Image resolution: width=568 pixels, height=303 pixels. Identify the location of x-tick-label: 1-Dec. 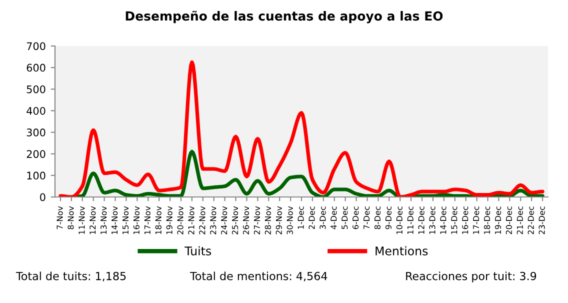
(301, 217).